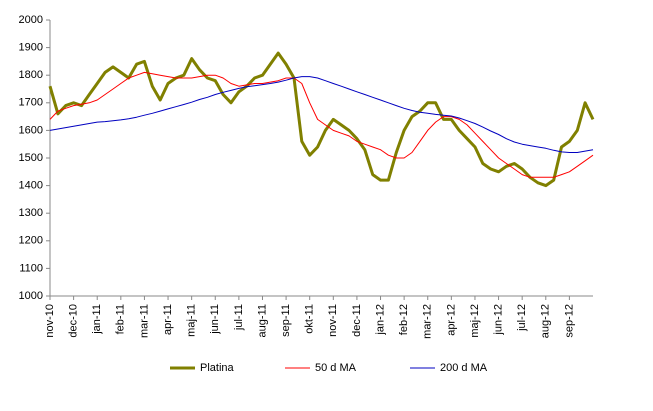  Describe the element at coordinates (464, 368) in the screenshot. I see `legend-label: 200 d MA` at that location.